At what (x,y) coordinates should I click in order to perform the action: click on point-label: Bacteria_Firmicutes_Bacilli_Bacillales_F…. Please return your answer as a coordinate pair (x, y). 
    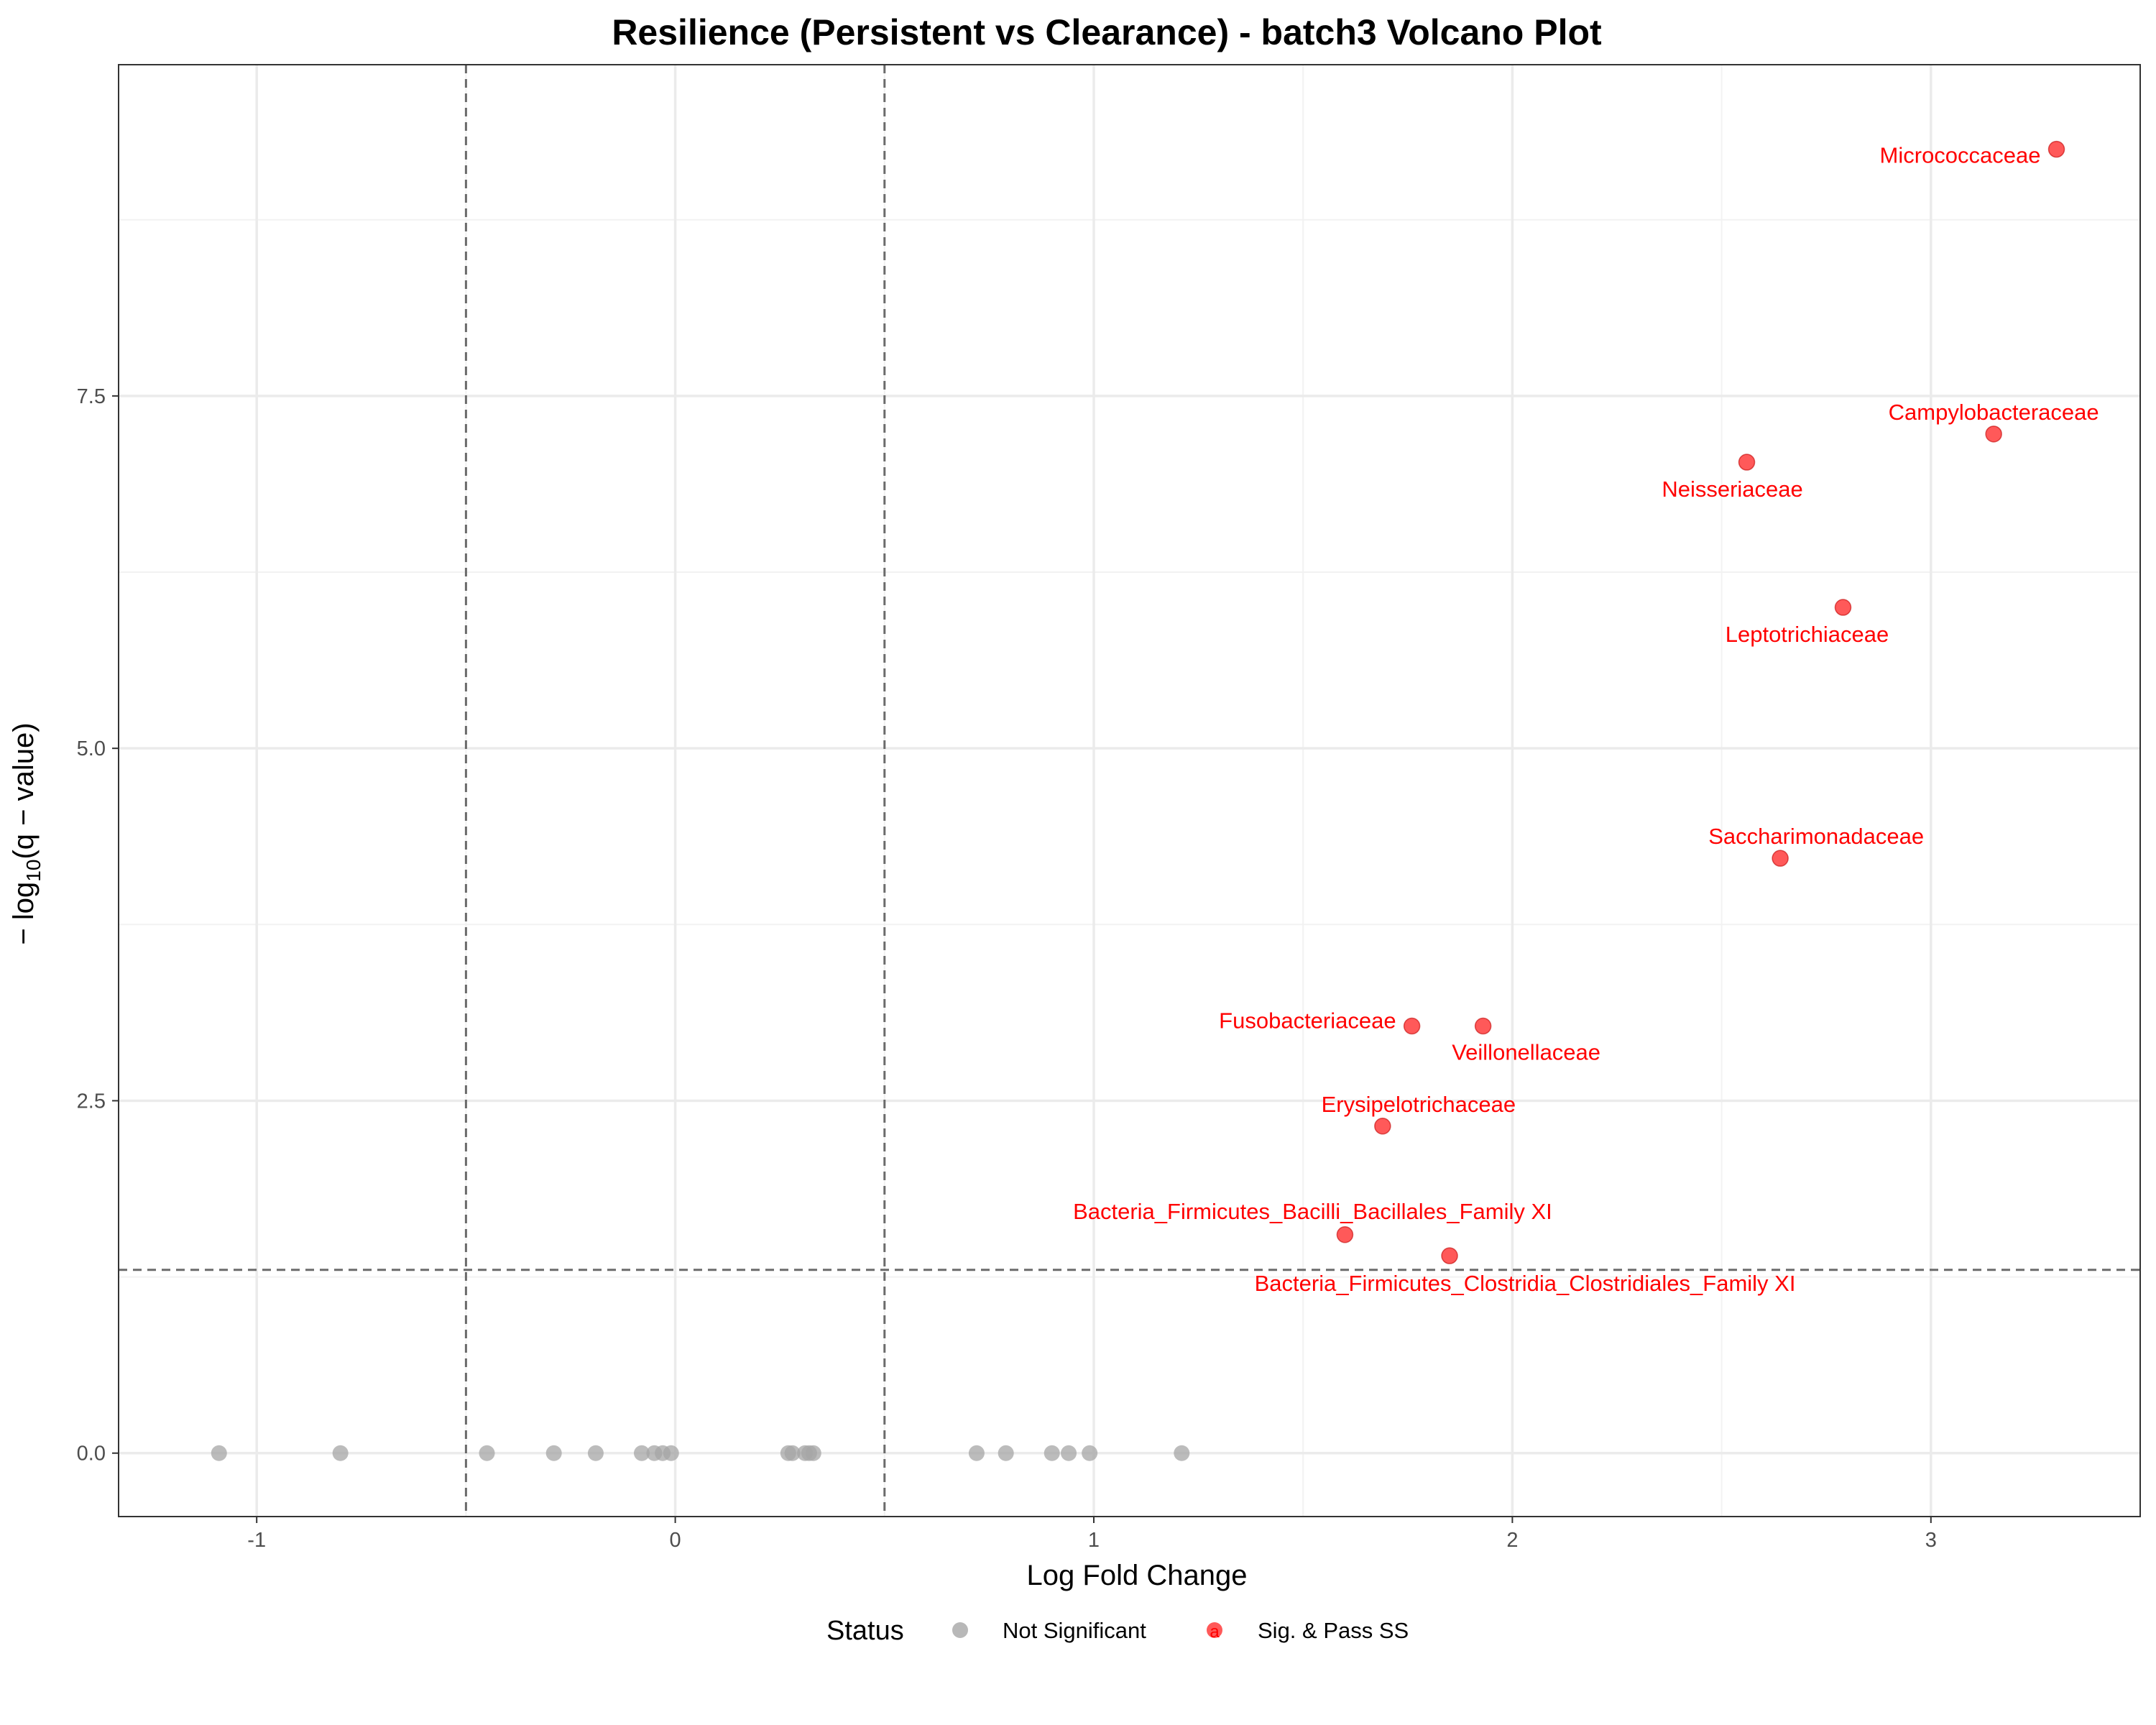
    Looking at the image, I should click on (1312, 1211).